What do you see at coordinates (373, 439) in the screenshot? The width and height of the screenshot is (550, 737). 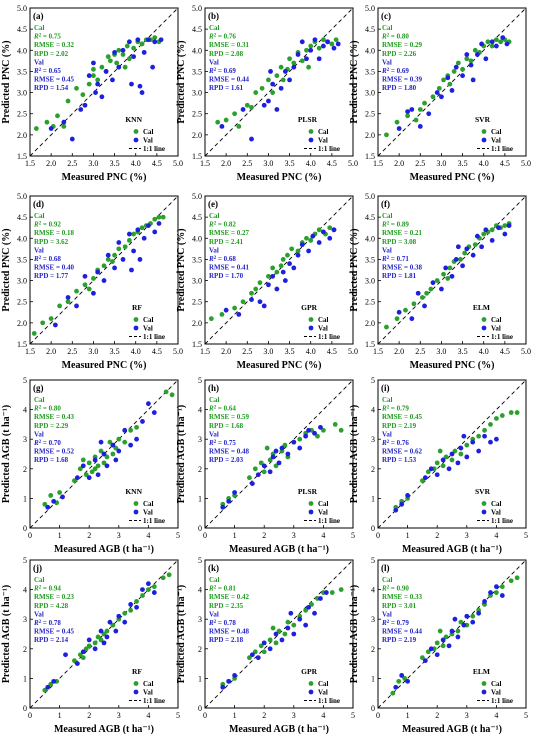 I see `y-tick-label: 3` at bounding box center [373, 439].